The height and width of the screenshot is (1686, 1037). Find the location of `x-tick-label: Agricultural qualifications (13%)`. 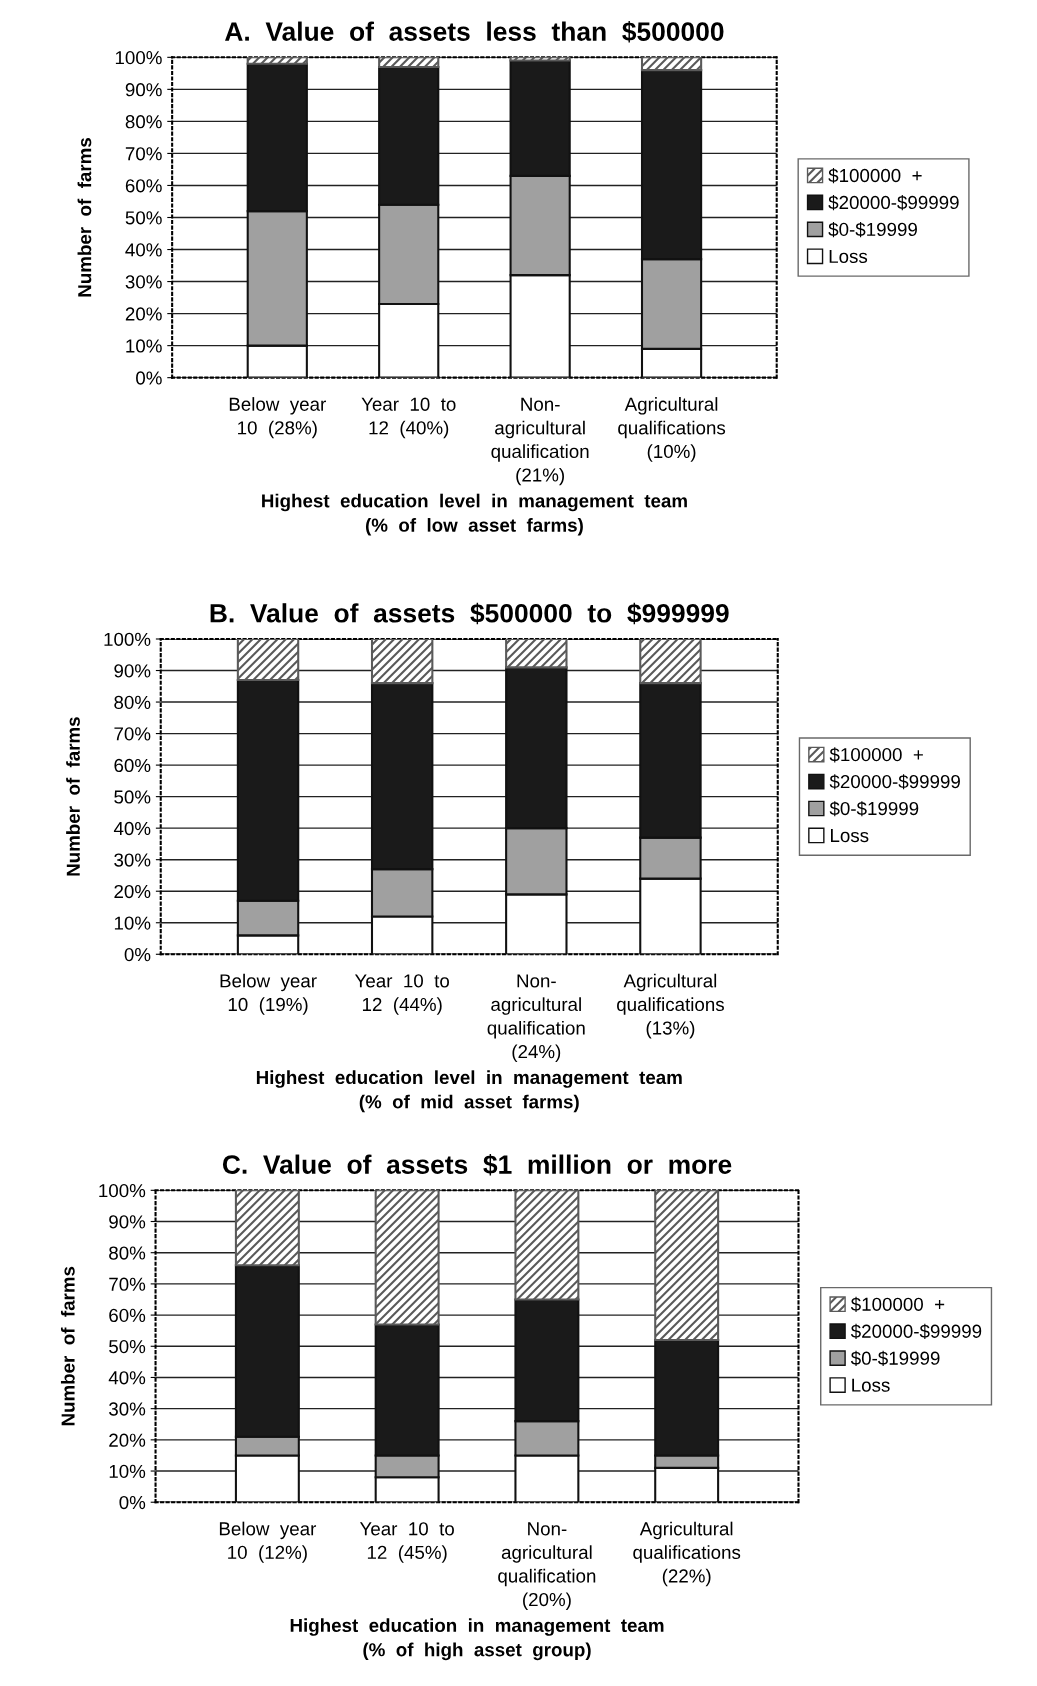

x-tick-label: Agricultural qualifications (13%) is located at coordinates (670, 1006).